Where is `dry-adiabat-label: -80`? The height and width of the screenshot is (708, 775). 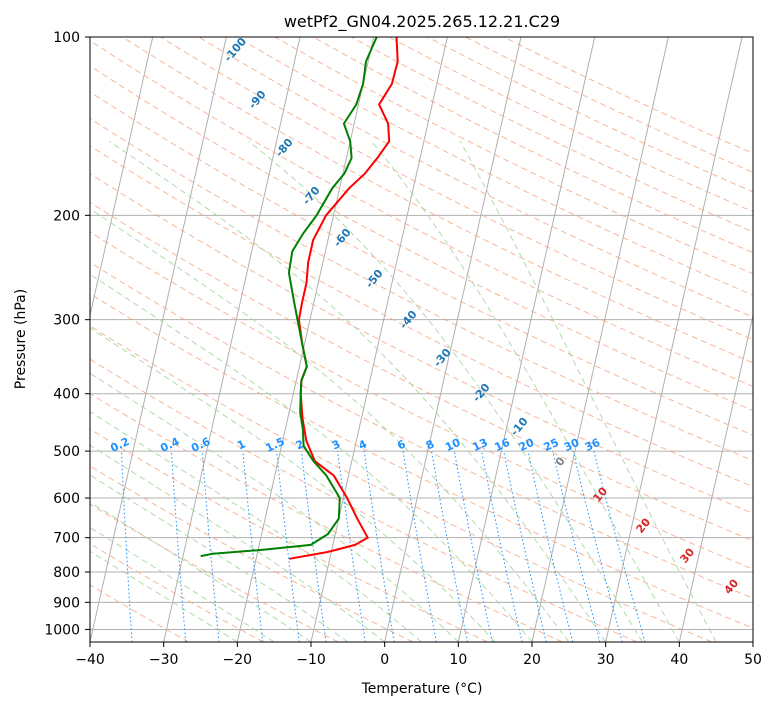
dry-adiabat-label: -80 is located at coordinates (284, 148).